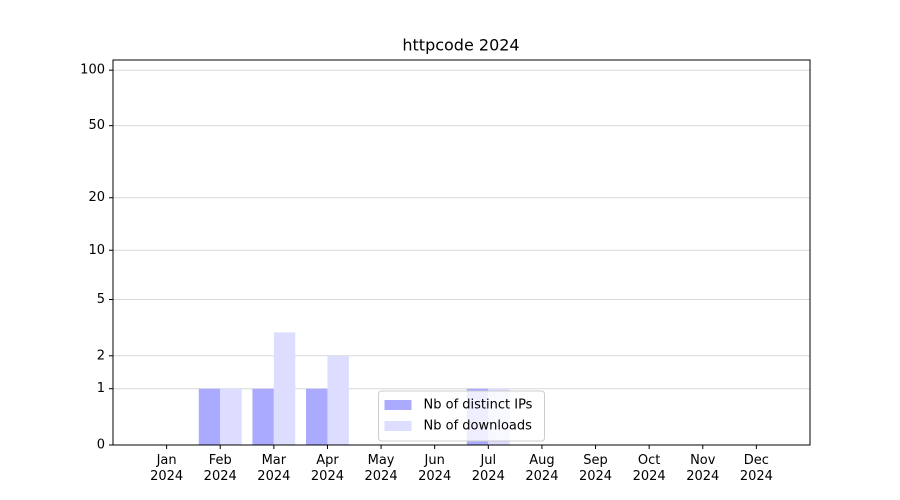  Describe the element at coordinates (96, 125) in the screenshot. I see `y-tick-label: 50` at that location.